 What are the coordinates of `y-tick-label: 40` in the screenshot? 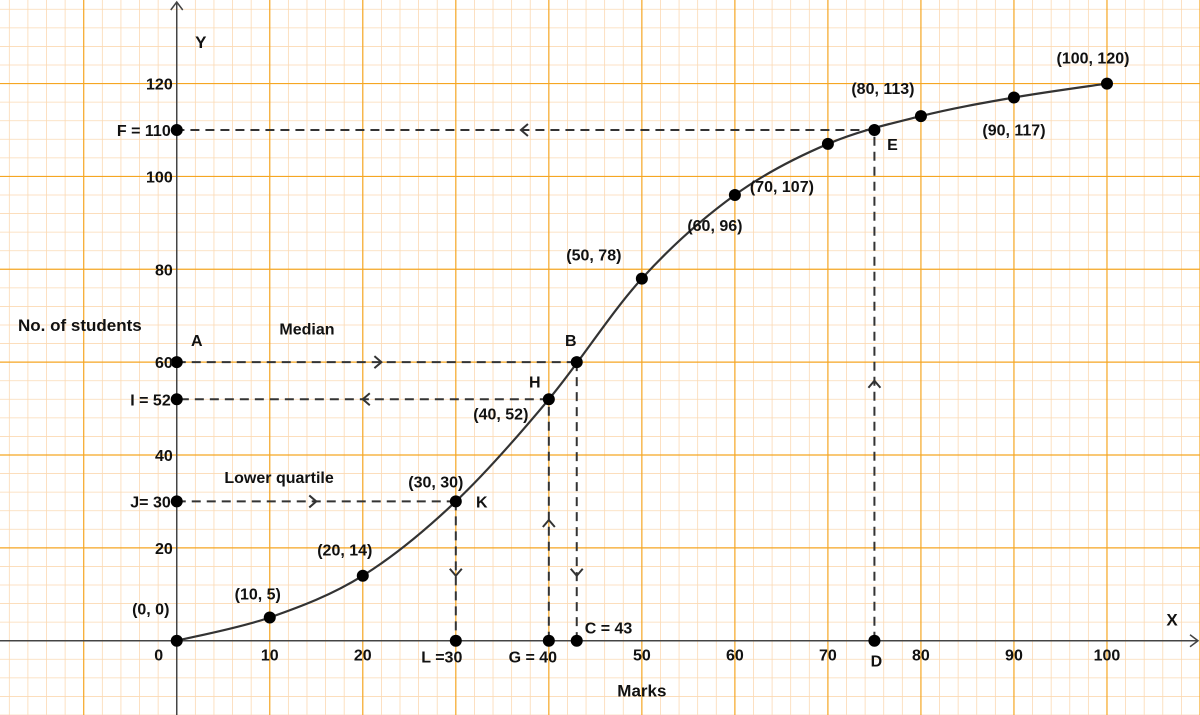 It's located at (164, 456).